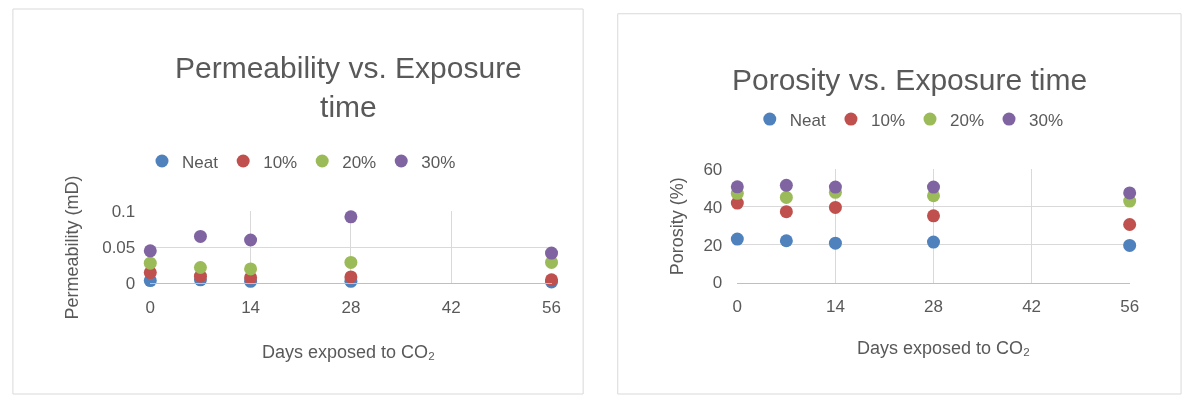  Describe the element at coordinates (119, 248) in the screenshot. I see `y-tick-label: 0.05` at that location.